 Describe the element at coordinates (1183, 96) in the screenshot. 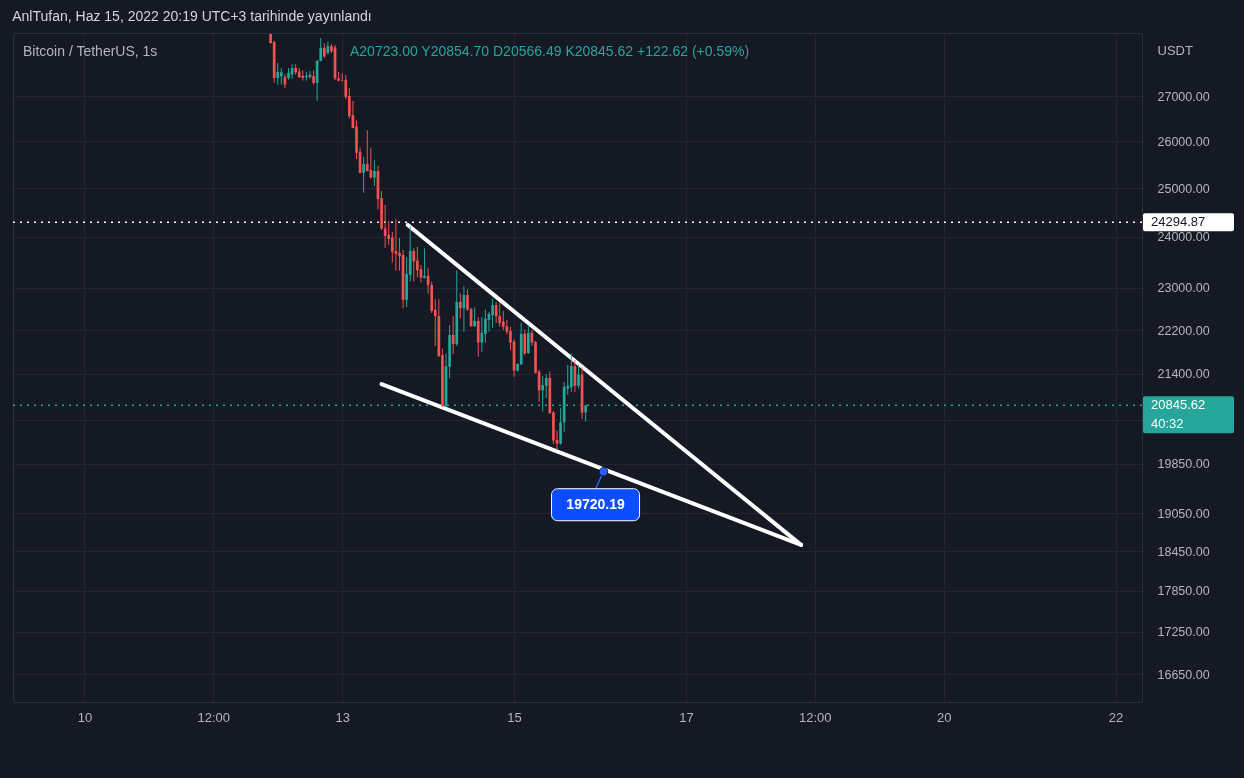

I see `y-tick-label: 27000.00` at that location.